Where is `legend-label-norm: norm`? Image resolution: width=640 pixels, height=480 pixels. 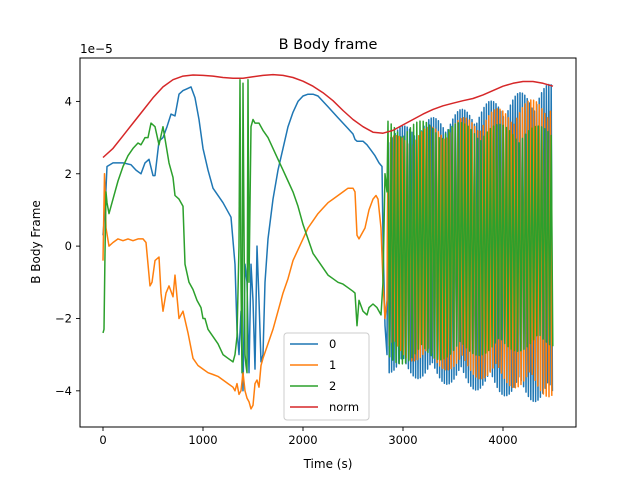
legend-label-norm: norm is located at coordinates (344, 407).